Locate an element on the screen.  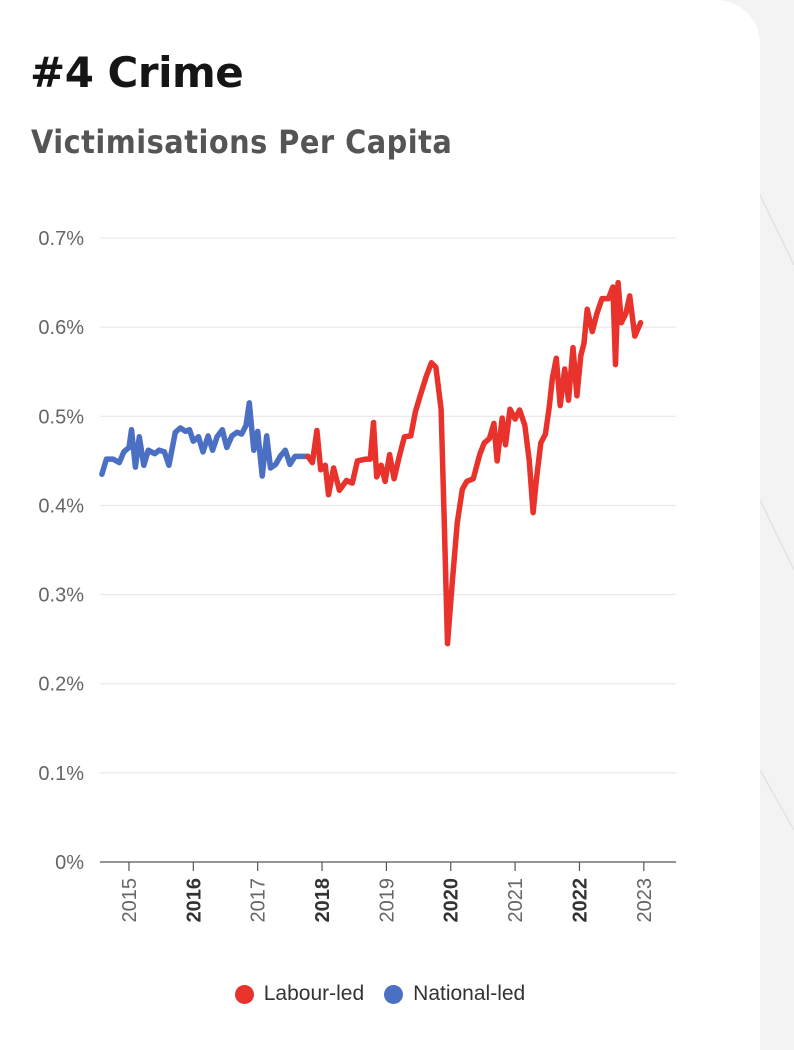
legend-item-labour: Labour-led is located at coordinates (299, 994).